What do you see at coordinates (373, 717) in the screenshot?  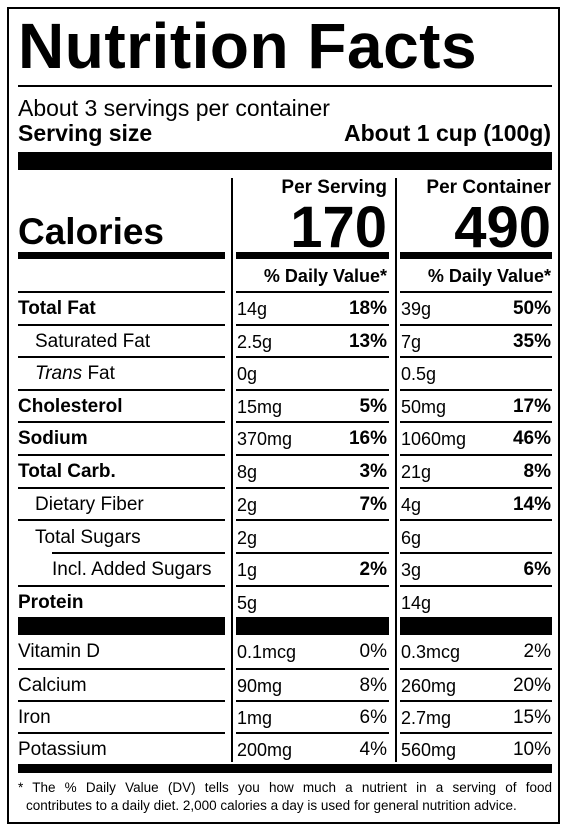 I see `vitamin-dv: 6%` at bounding box center [373, 717].